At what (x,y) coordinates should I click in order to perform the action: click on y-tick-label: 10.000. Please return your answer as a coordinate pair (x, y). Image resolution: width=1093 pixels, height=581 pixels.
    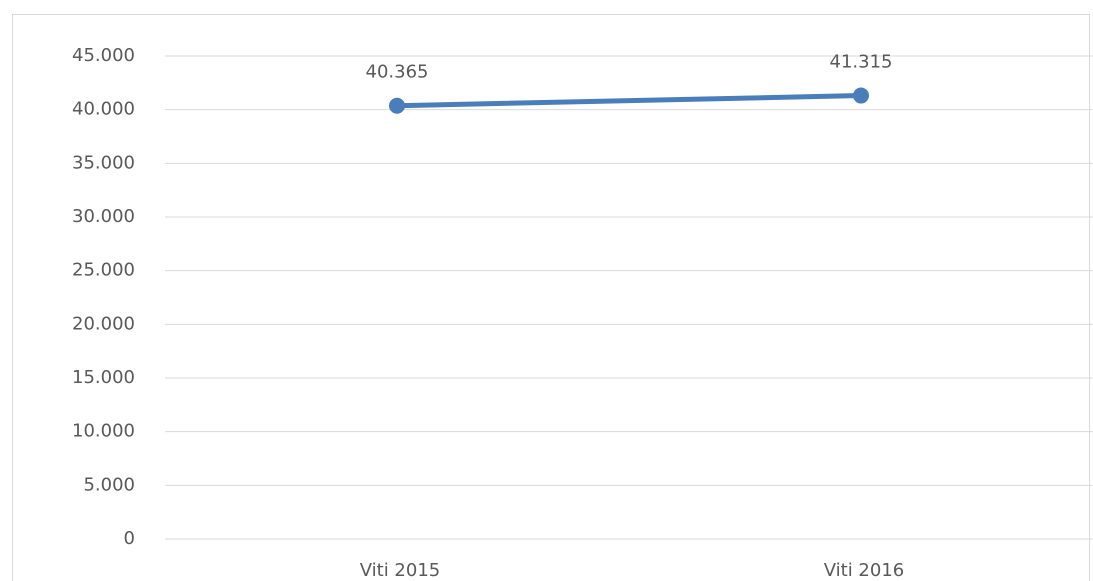
    Looking at the image, I should click on (103, 431).